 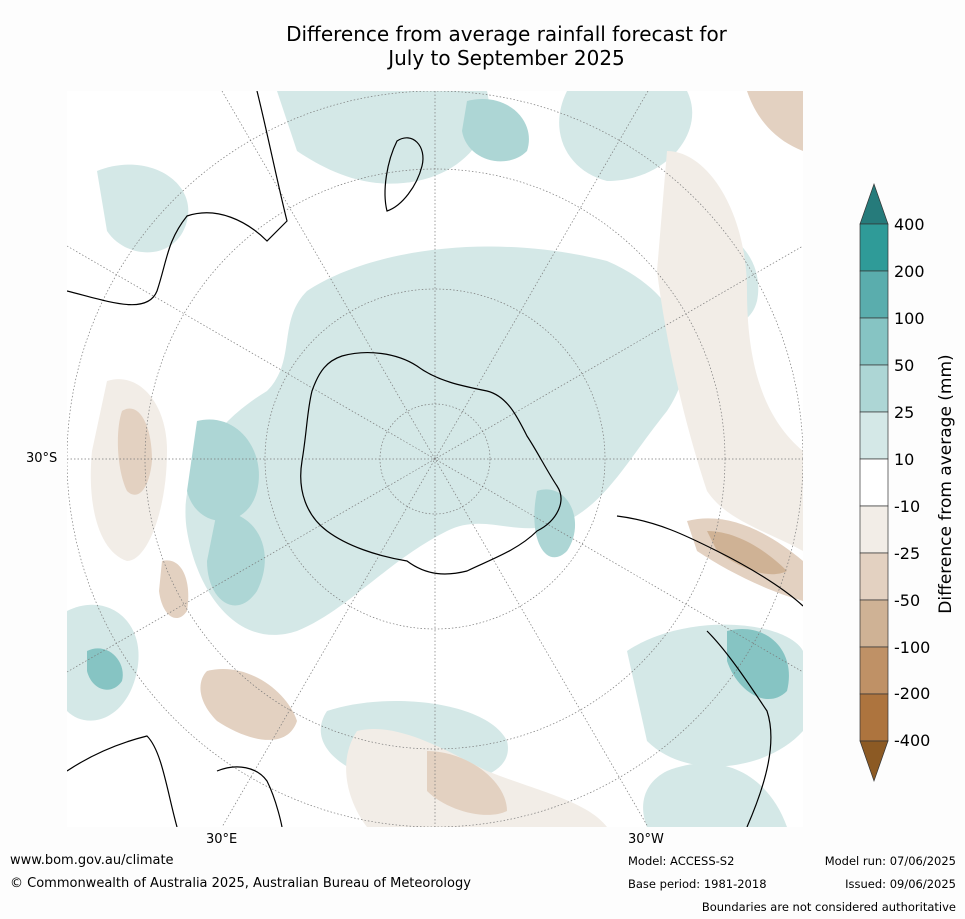 What do you see at coordinates (890, 861) in the screenshot?
I see `footer-model-run: Model run: 07/06/2025` at bounding box center [890, 861].